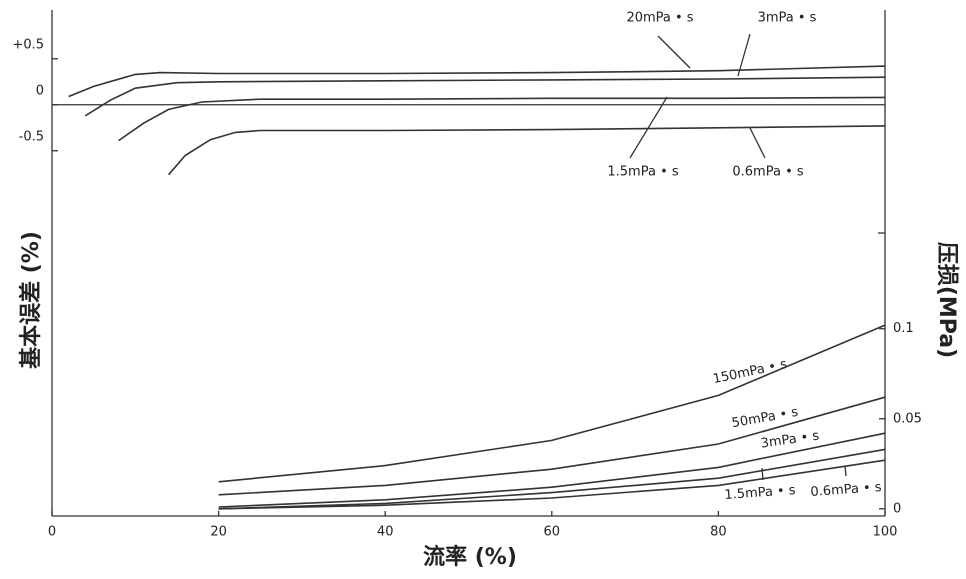  I want to click on series-label: 20mPa • s, so click(659, 18).